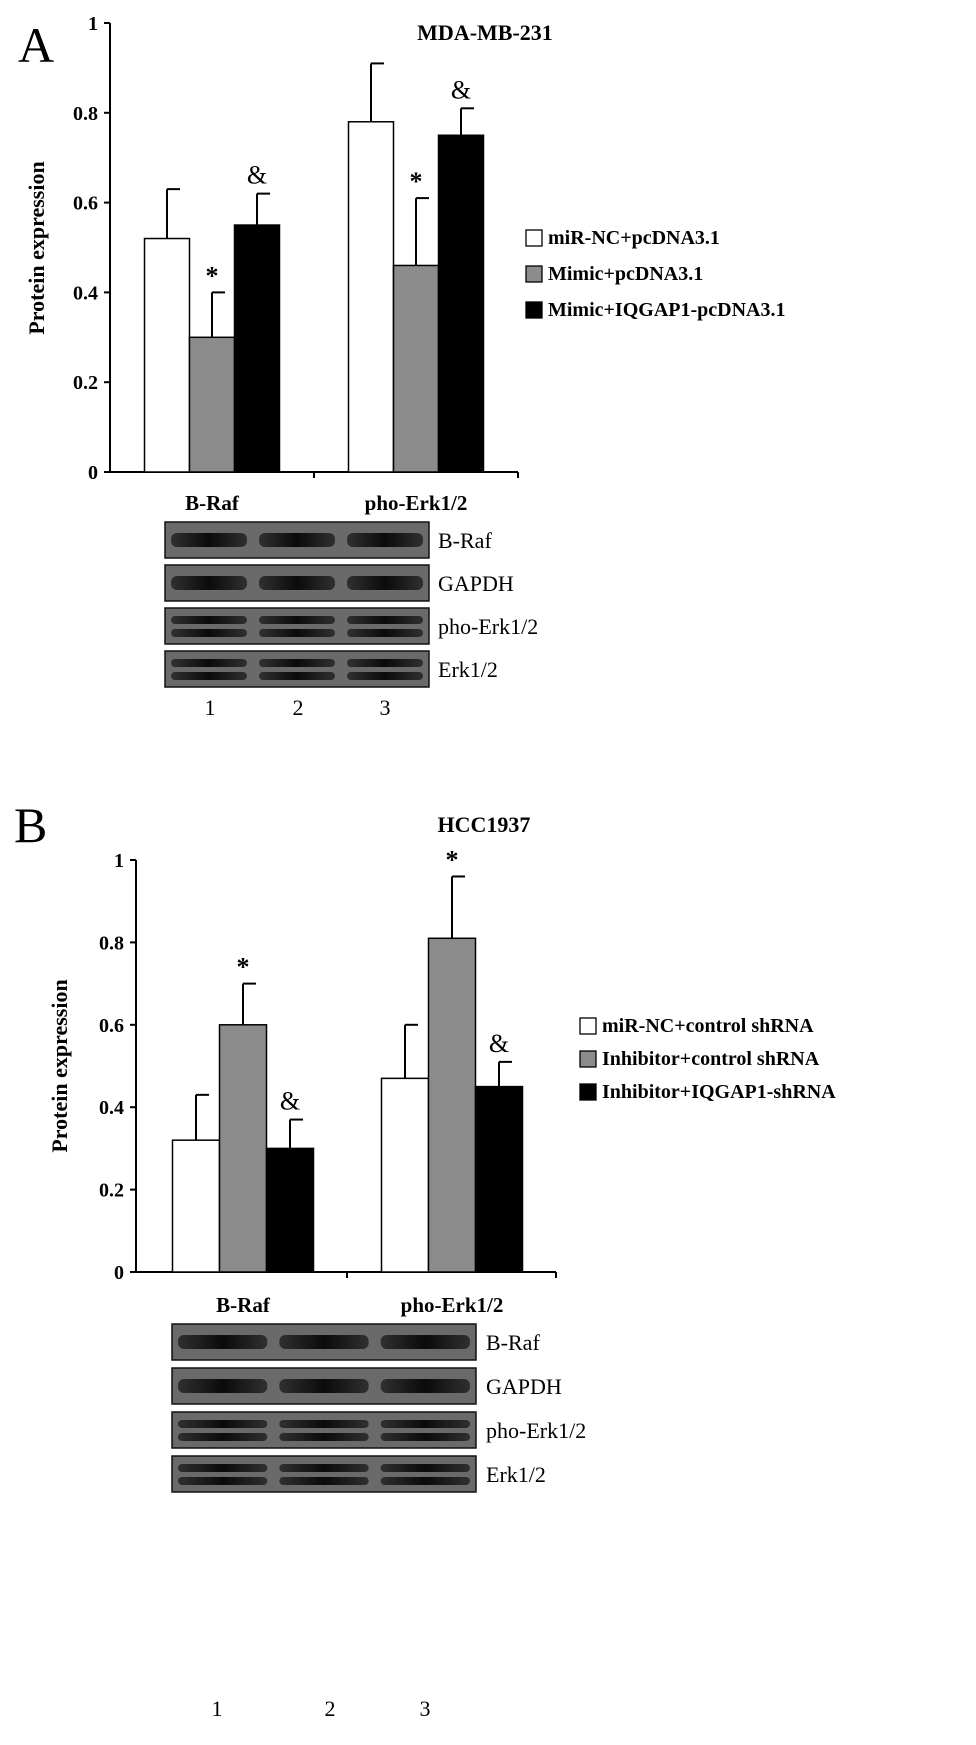 This screenshot has width=976, height=1745. Describe the element at coordinates (243, 1305) in the screenshot. I see `category-label: B-Raf` at that location.